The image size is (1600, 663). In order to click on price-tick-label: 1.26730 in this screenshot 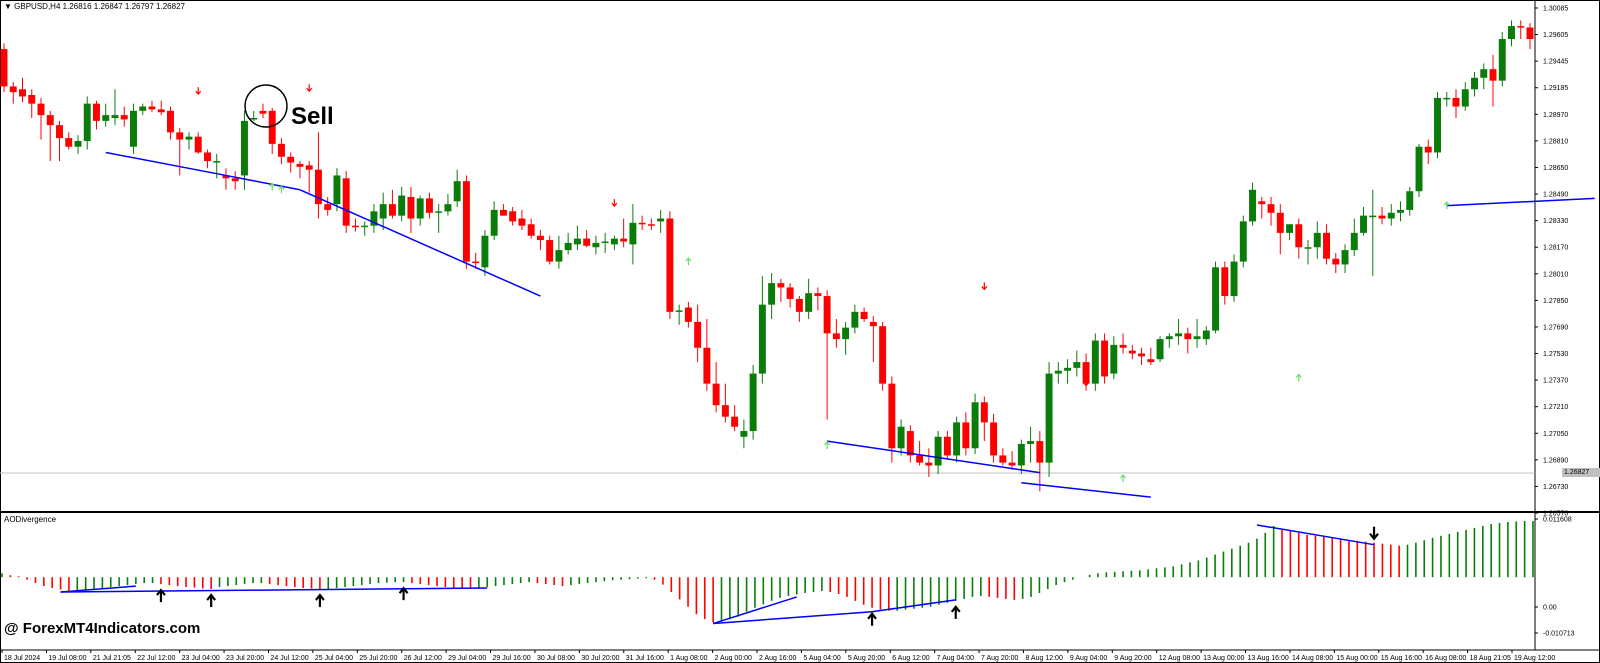, I will do `click(1555, 487)`.